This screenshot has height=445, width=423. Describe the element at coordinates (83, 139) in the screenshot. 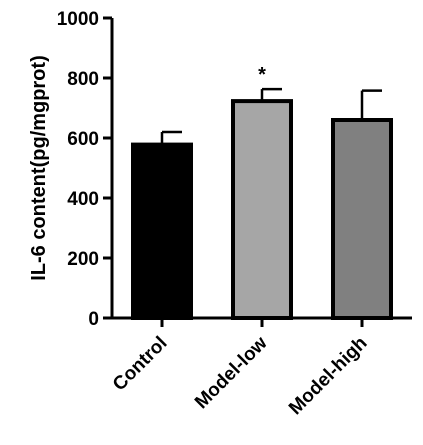

I see `y-tick-label: 600` at that location.